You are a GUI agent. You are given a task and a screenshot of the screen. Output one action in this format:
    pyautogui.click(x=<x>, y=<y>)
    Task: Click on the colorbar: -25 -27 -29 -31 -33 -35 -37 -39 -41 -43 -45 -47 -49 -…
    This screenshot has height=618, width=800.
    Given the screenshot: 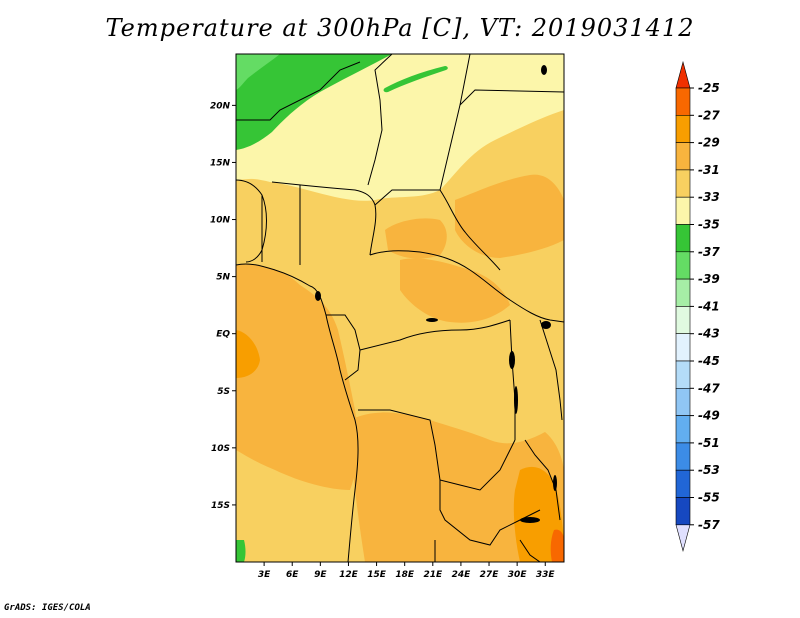 What is the action you would take?
    pyautogui.click(x=697, y=306)
    